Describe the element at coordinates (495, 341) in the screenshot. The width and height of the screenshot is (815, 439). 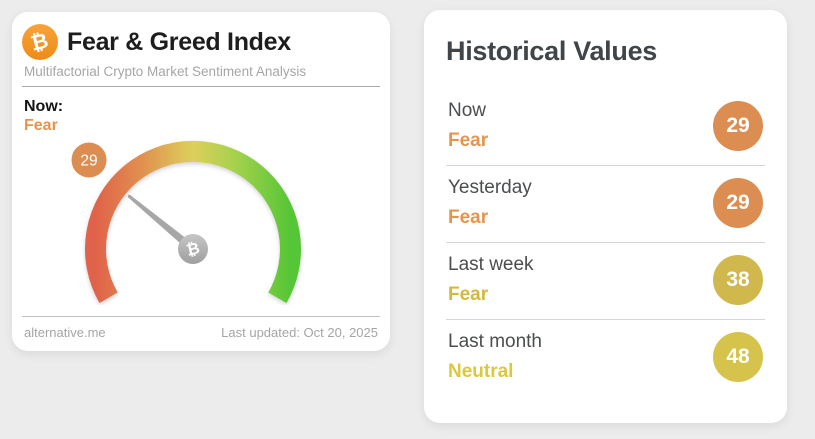
I see `period-label: Last month` at that location.